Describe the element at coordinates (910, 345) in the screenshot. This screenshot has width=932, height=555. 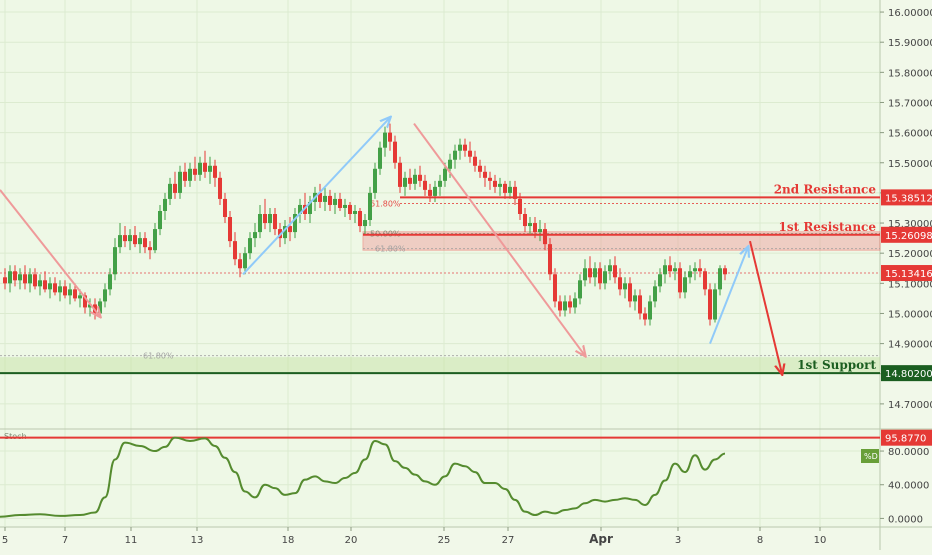
I see `price-tick-label-11: 14.90000` at that location.